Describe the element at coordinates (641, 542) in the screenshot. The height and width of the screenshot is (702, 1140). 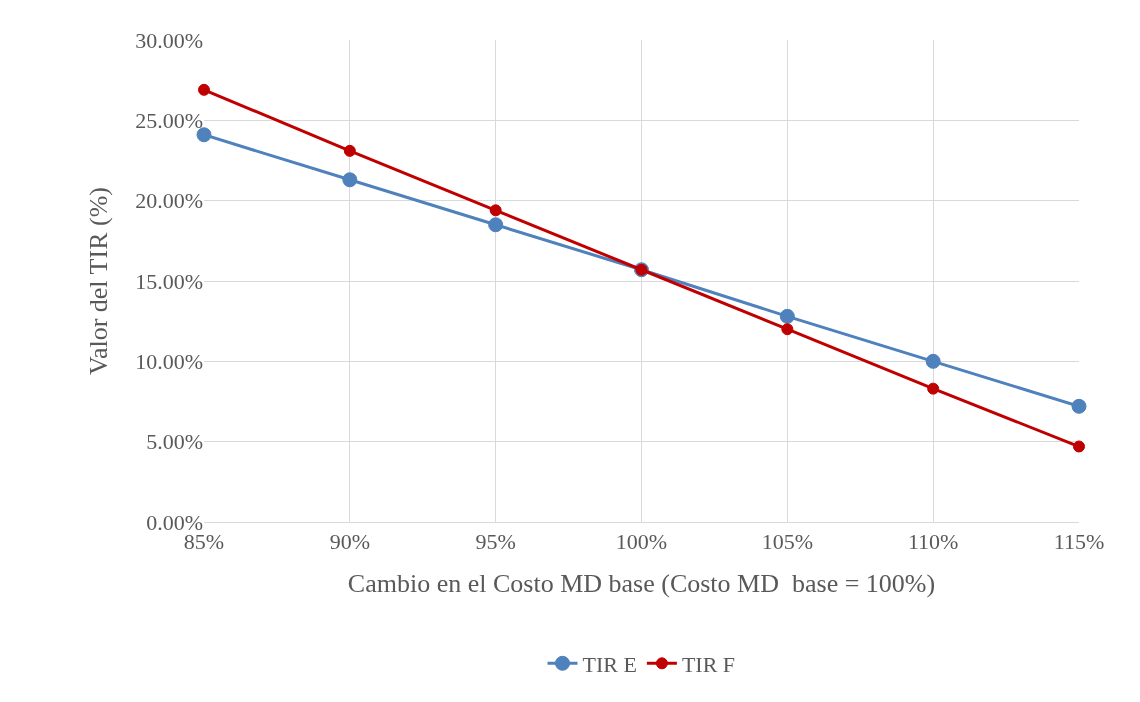
I see `x-tick-label: 100%` at that location.